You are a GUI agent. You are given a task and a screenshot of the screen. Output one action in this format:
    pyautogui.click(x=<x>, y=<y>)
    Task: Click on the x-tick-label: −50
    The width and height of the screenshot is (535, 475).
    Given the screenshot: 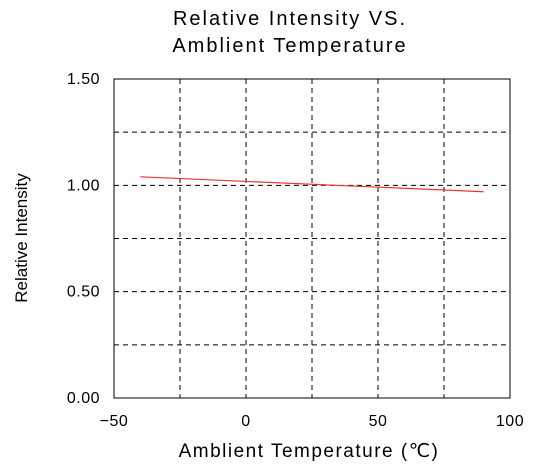 What is the action you would take?
    pyautogui.click(x=114, y=421)
    